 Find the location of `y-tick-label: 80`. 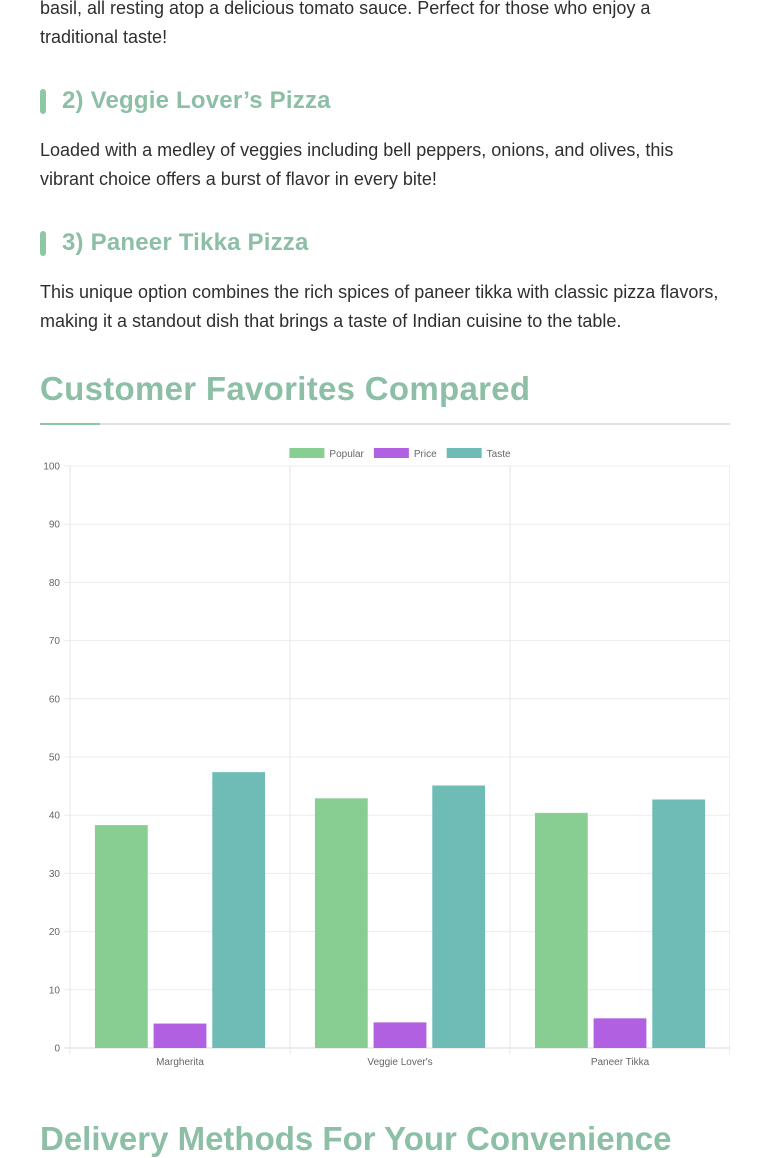

y-tick-label: 80 is located at coordinates (55, 583).